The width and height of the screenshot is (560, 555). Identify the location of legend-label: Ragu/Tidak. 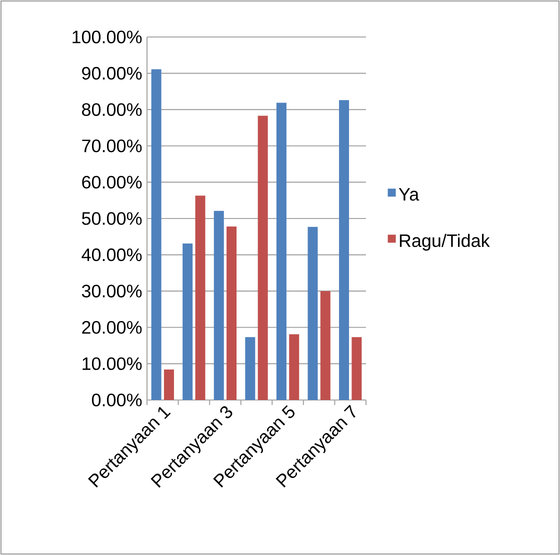
(445, 242).